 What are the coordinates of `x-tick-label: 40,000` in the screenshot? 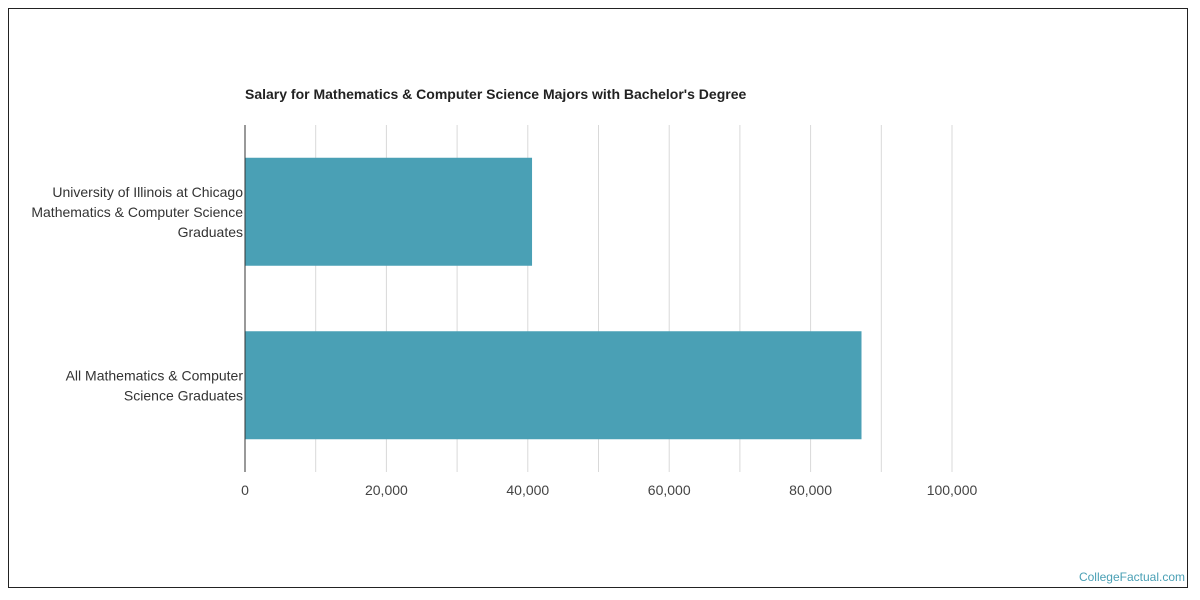 It's located at (527, 490).